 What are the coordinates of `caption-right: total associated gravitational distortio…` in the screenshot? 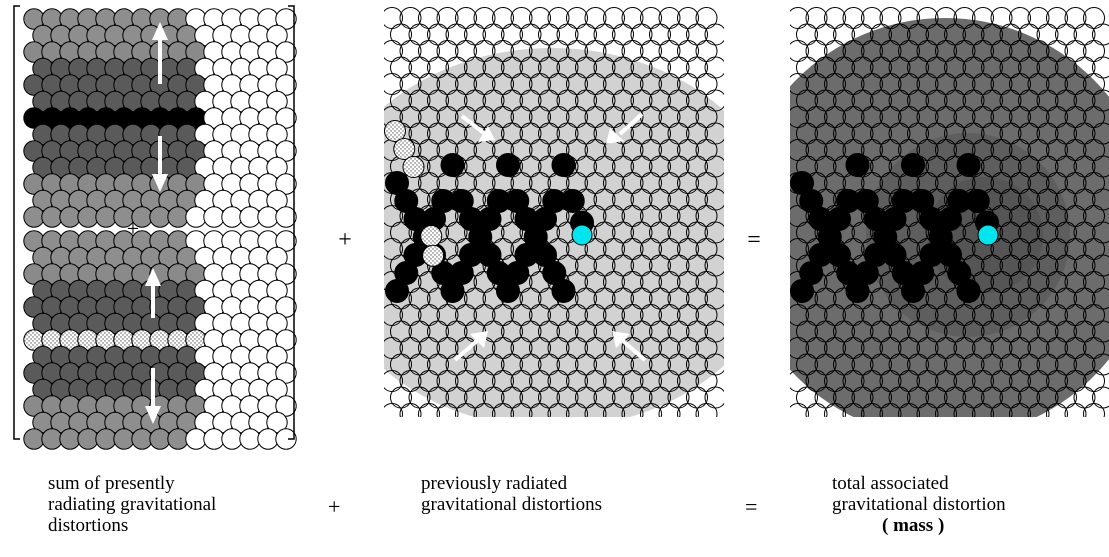 It's located at (919, 504).